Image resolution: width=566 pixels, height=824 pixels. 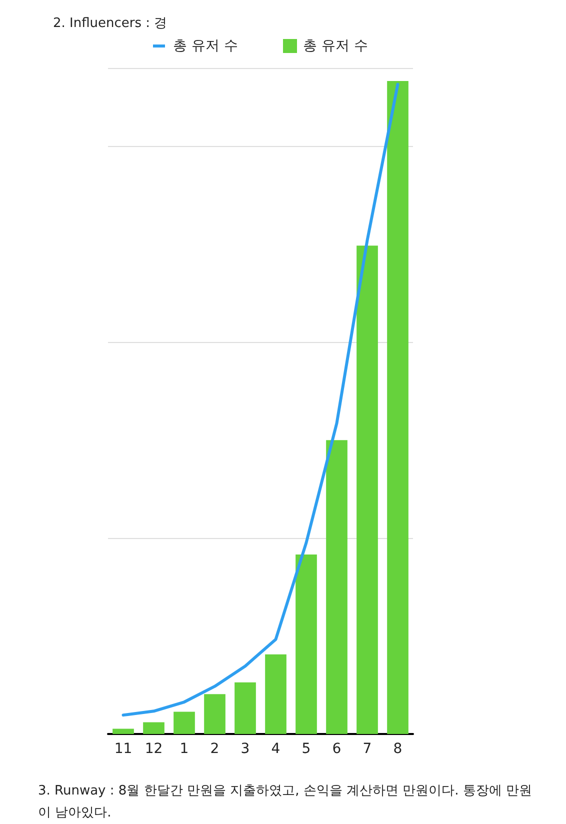 I want to click on x-tick-label: 12, so click(x=153, y=749).